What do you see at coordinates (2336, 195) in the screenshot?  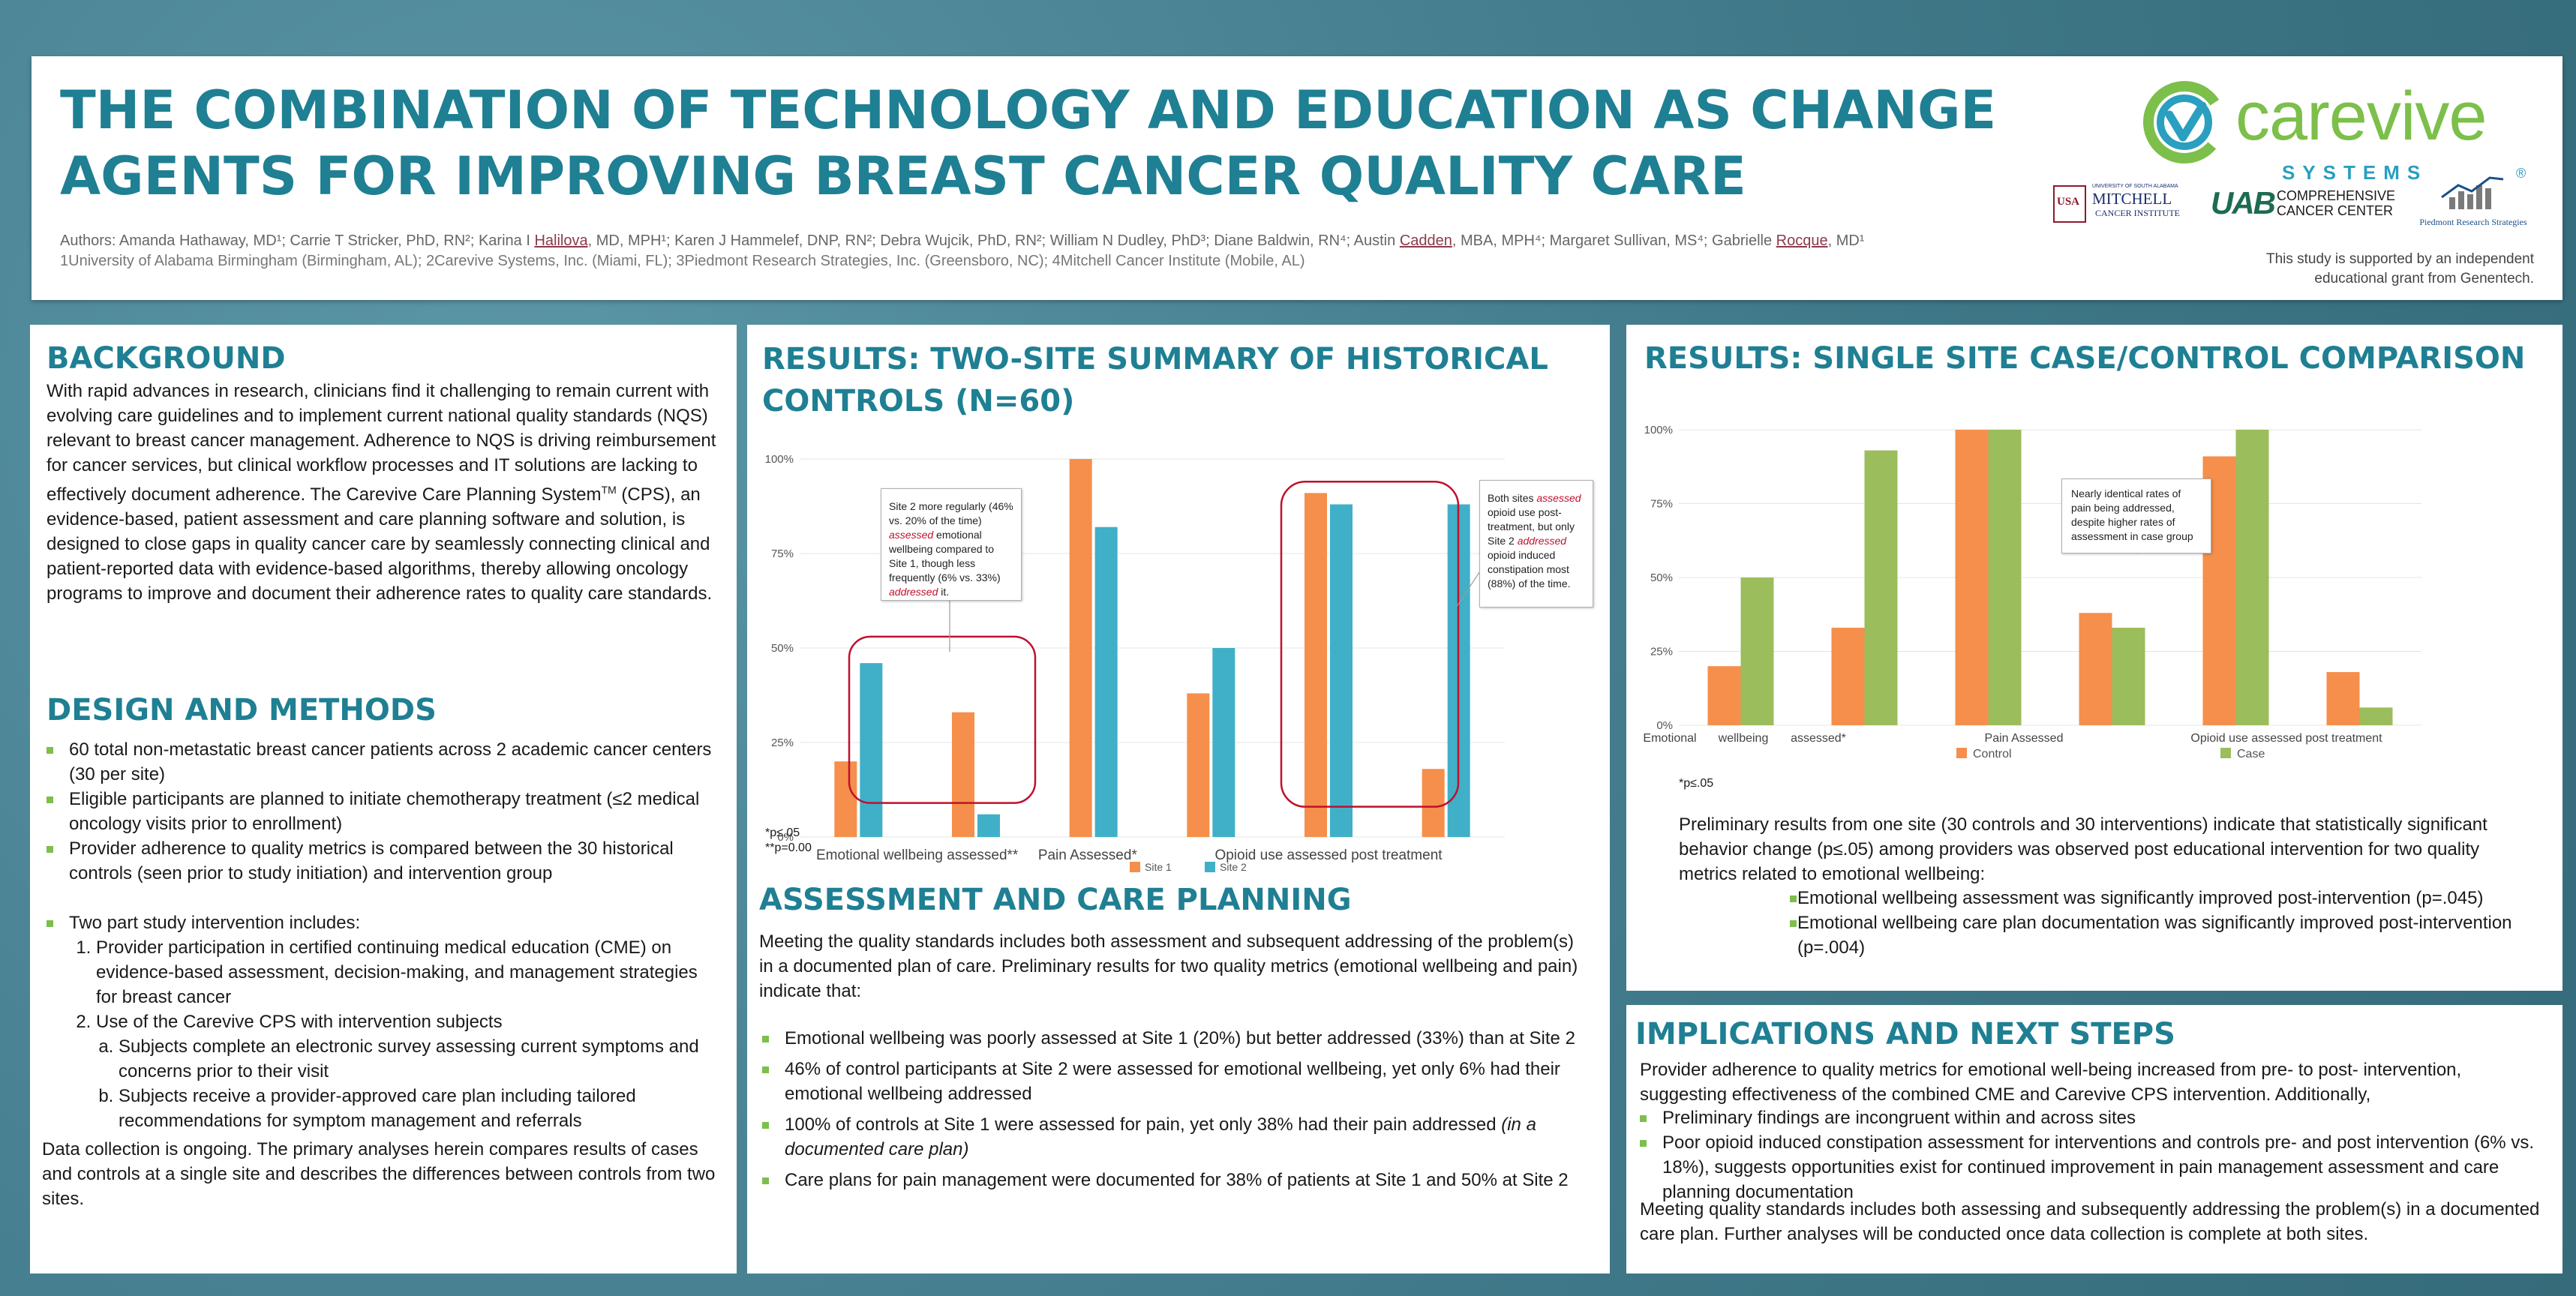 I see `uab-line-1: COMPREHENSIVE` at bounding box center [2336, 195].